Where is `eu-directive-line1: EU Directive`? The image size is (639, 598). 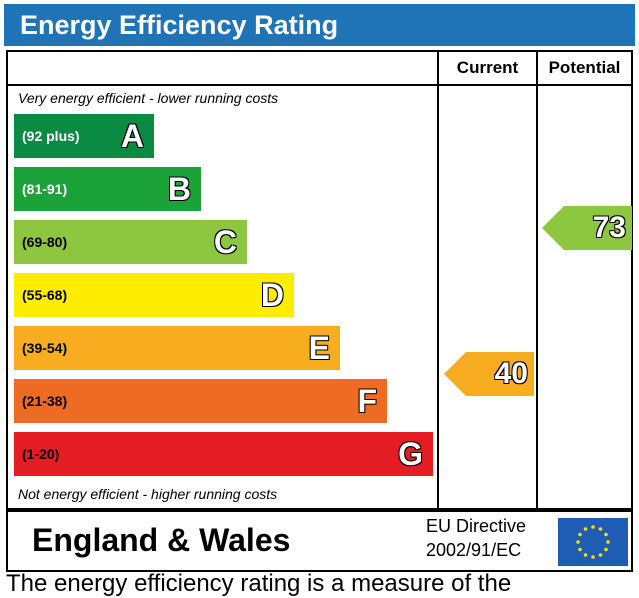
eu-directive-line1: EU Directive is located at coordinates (476, 526).